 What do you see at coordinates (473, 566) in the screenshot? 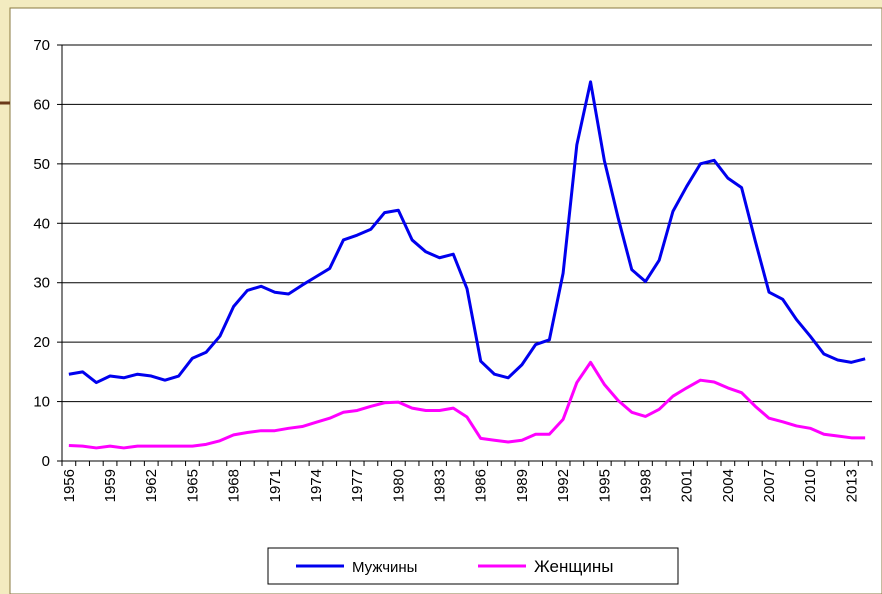
I see `legend-box` at bounding box center [473, 566].